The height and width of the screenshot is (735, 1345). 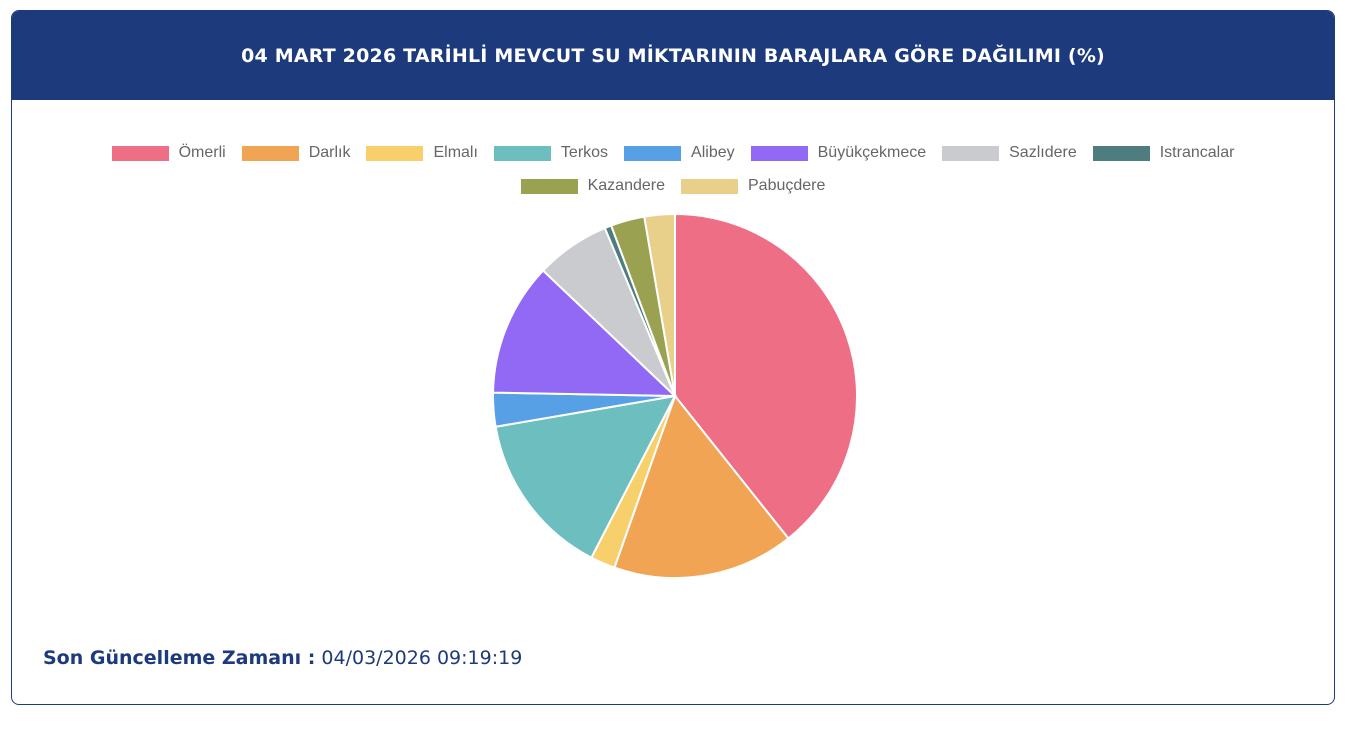 I want to click on legend-label: Büyükçekmece, so click(x=872, y=152).